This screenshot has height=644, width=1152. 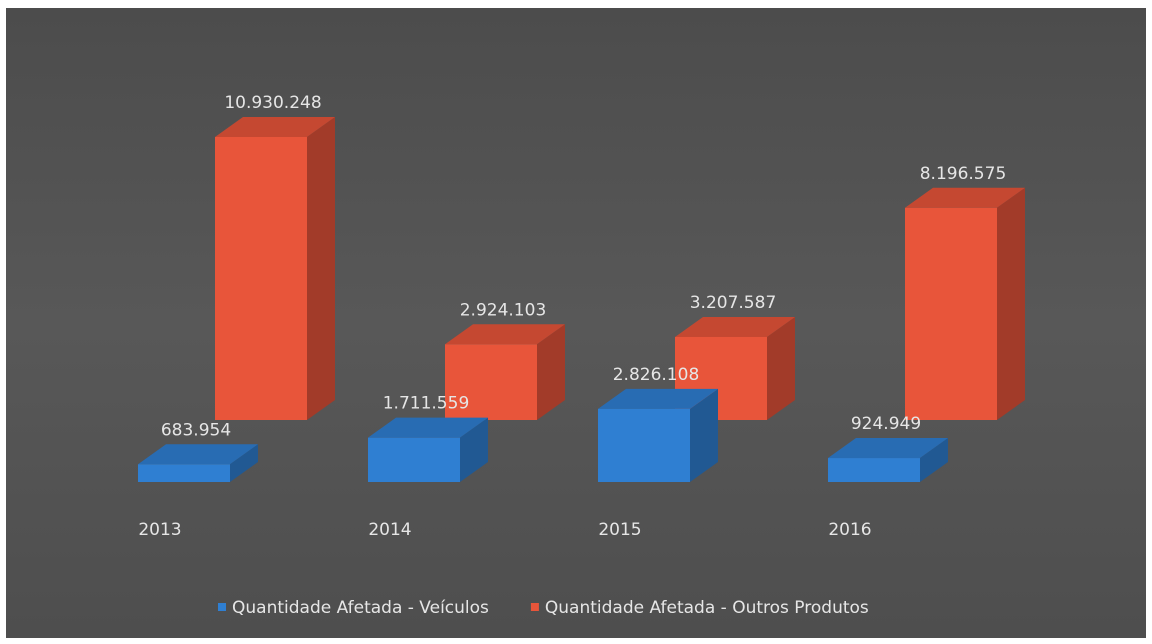 What do you see at coordinates (272, 103) in the screenshot?
I see `data-label: 10.930.248` at bounding box center [272, 103].